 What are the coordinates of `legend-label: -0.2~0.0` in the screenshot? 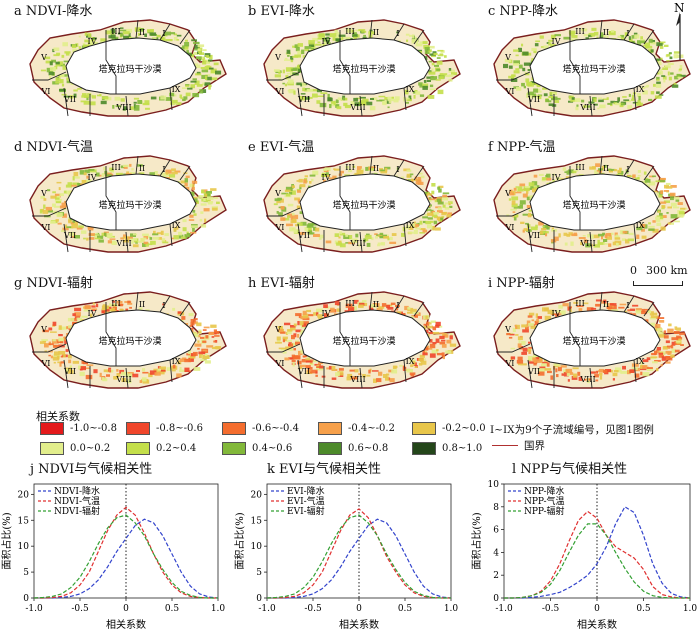 It's located at (464, 428).